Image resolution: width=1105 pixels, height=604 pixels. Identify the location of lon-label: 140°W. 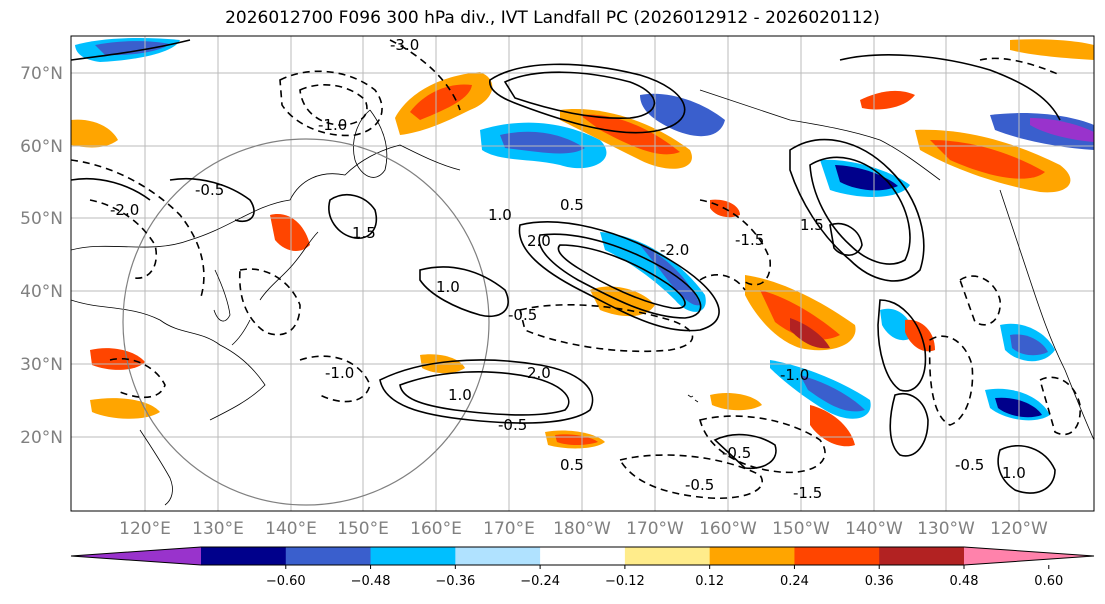
(874, 529).